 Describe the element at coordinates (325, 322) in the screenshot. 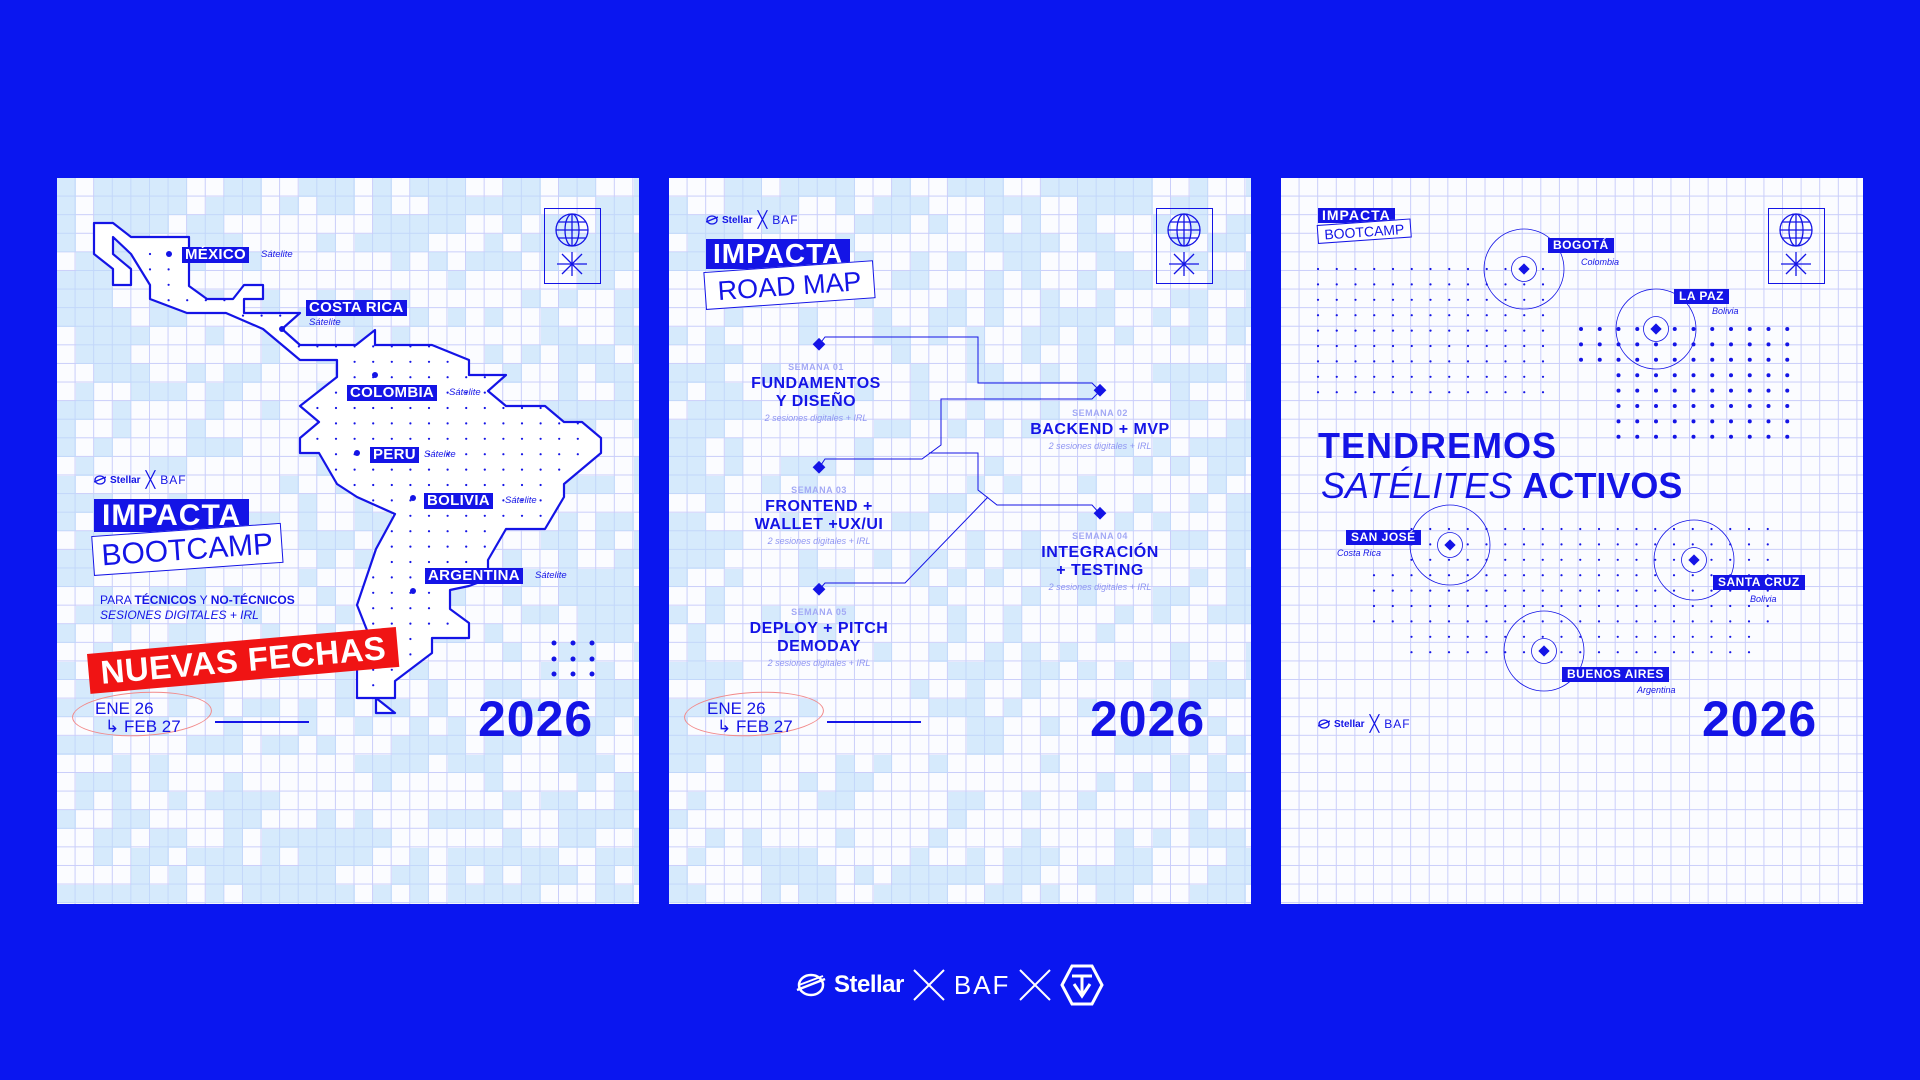

I see `satellite-label: Sátelite` at that location.